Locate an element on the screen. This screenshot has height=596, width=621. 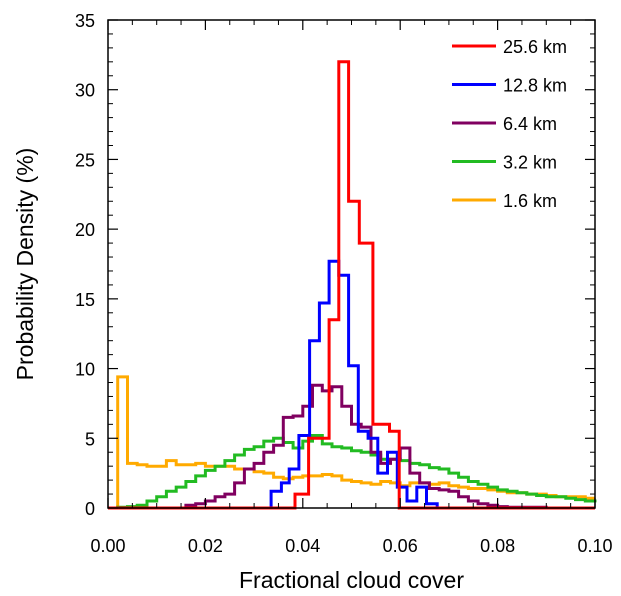
legend-label-3-2-km: 3.2 km is located at coordinates (530, 163).